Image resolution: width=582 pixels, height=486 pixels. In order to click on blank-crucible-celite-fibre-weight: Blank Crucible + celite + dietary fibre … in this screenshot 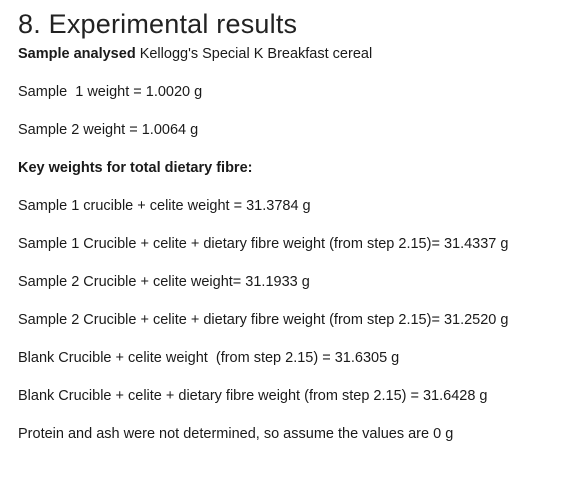, I will do `click(253, 396)`.